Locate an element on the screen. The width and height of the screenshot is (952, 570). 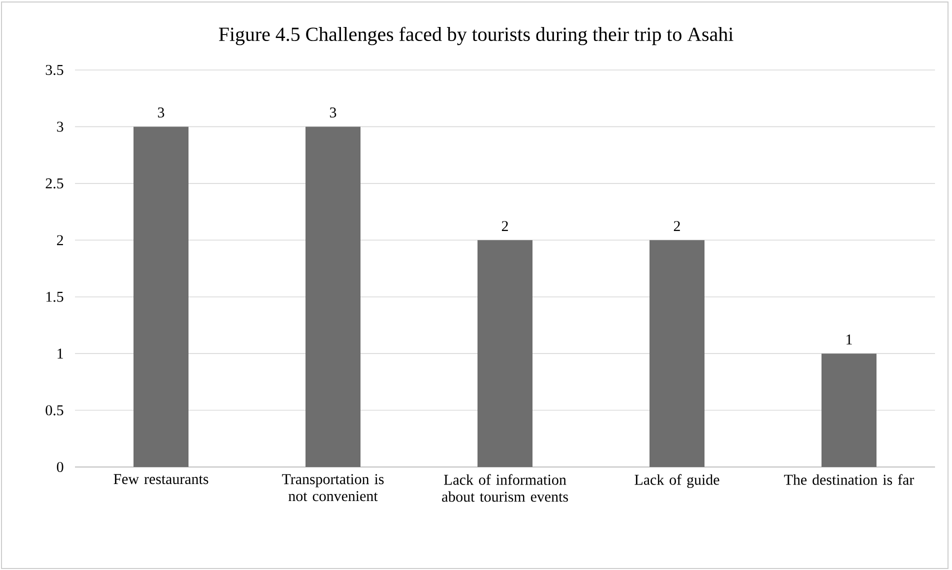
x-tick-label: Transportation is not convenient is located at coordinates (333, 488).